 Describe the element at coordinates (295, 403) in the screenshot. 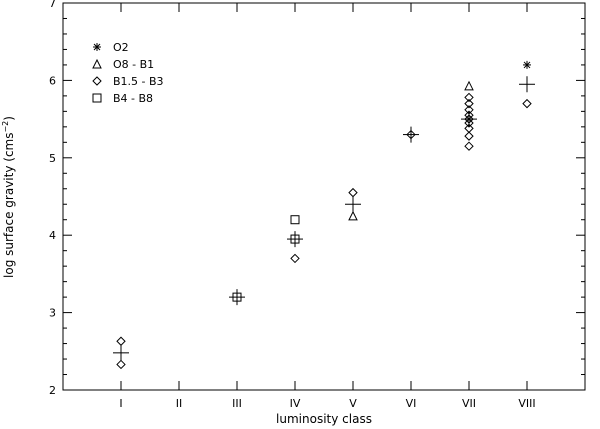

I see `x-tick-label: IV` at that location.